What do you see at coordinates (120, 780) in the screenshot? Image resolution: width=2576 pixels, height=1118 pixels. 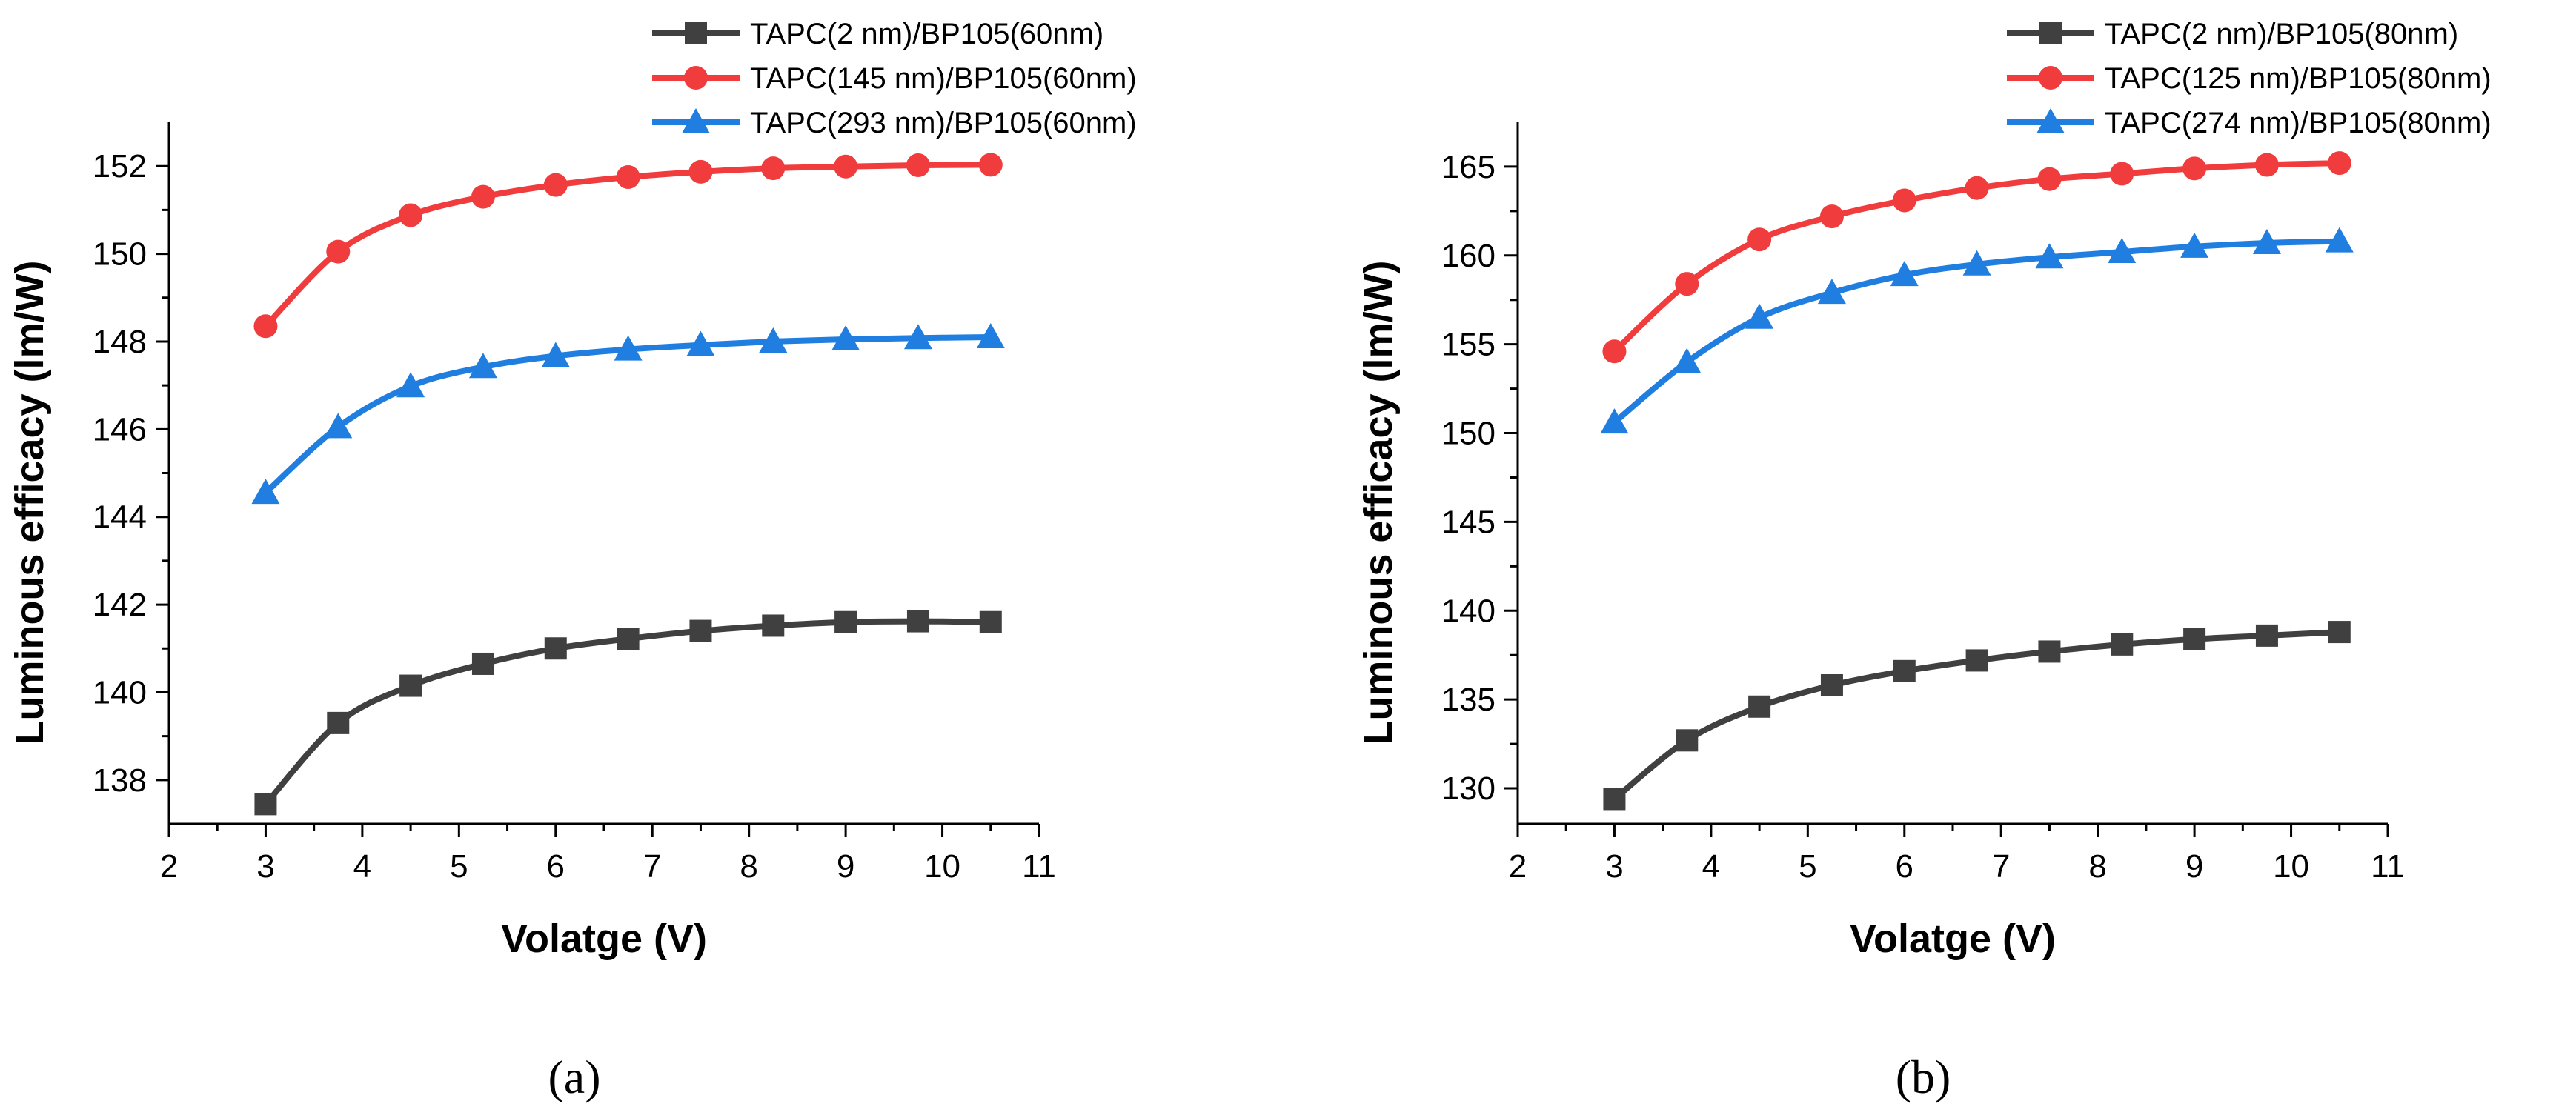 I see `y-tick-label: 138` at bounding box center [120, 780].